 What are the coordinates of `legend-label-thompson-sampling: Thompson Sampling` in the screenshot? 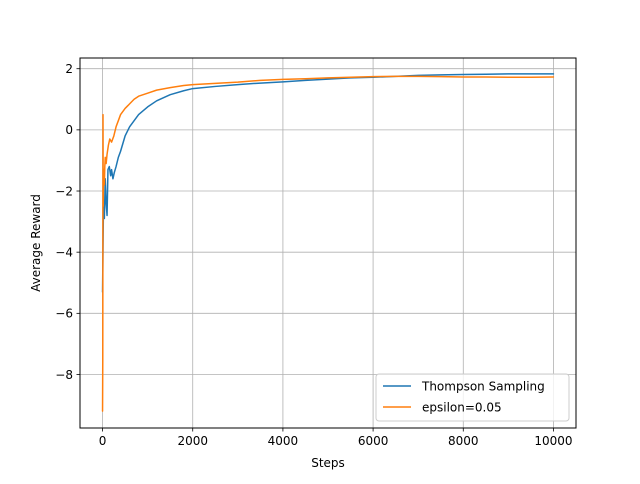 It's located at (483, 387).